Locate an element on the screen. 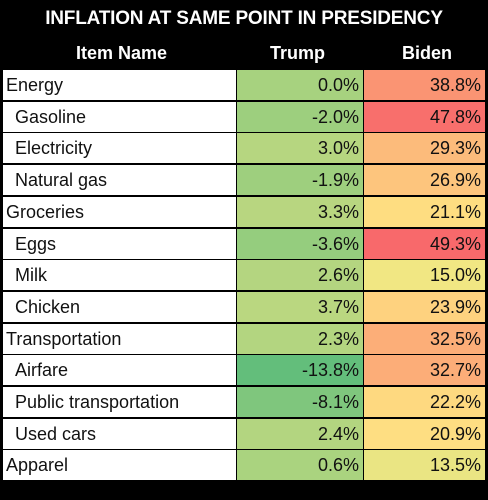  trump-value-cell: 2.3% is located at coordinates (300, 338).